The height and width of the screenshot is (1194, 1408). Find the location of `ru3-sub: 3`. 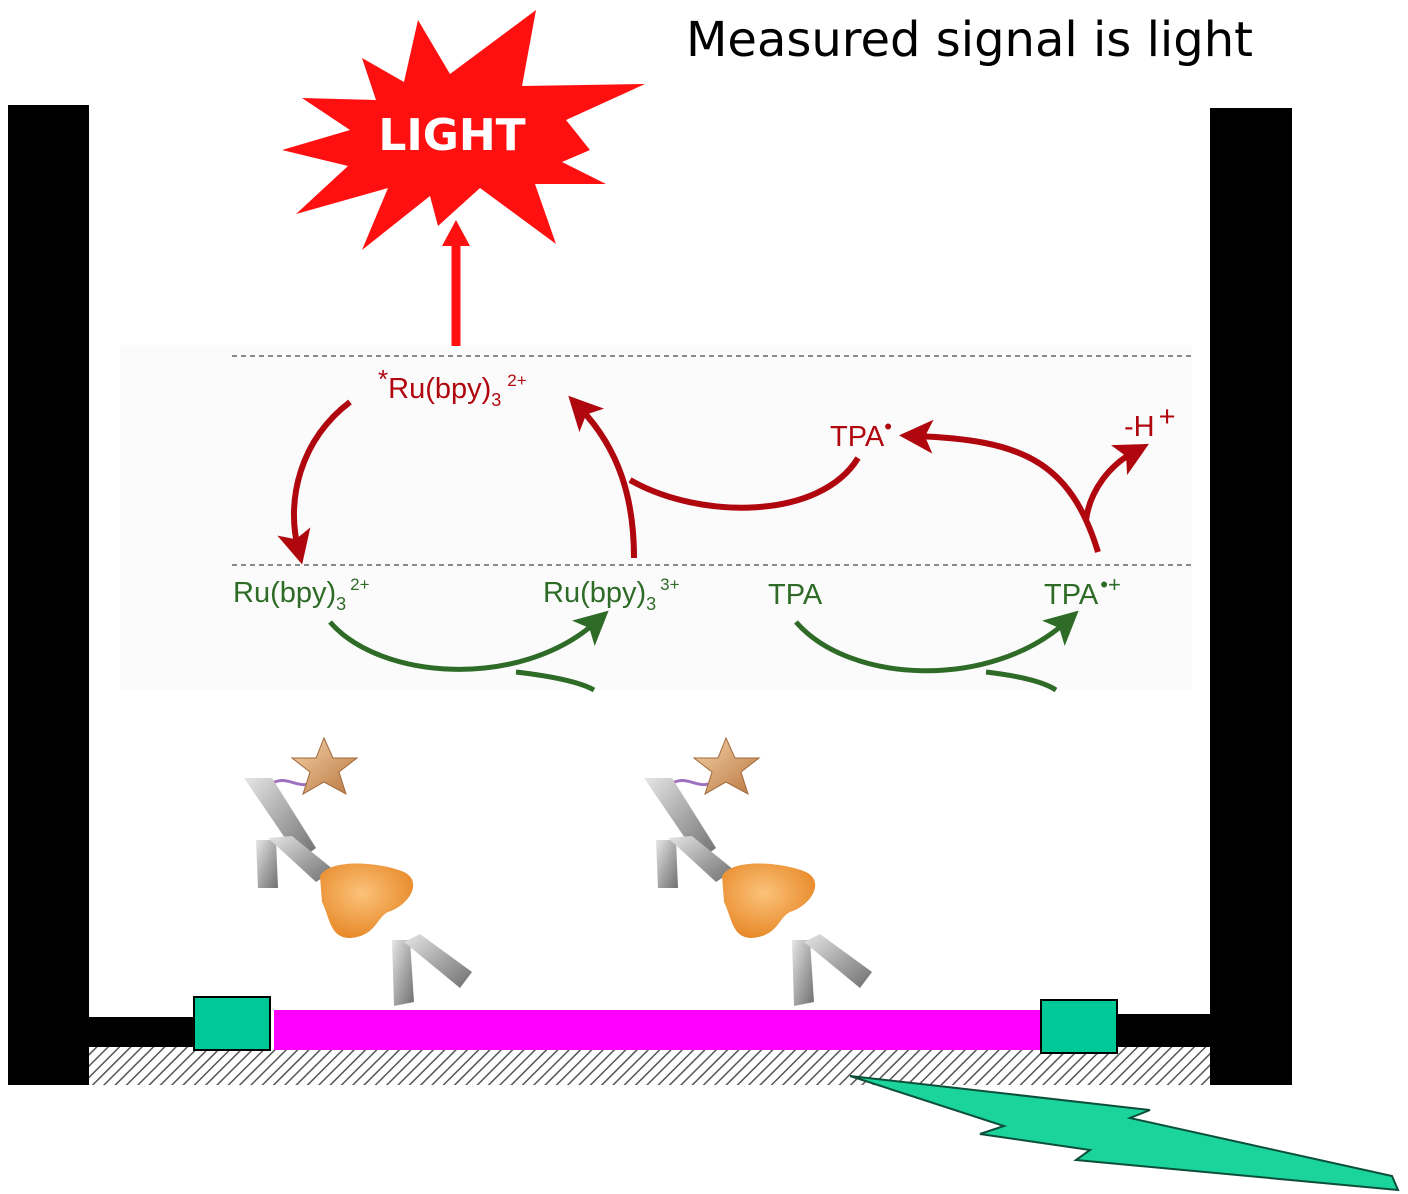

ru3-sub: 3 is located at coordinates (651, 604).